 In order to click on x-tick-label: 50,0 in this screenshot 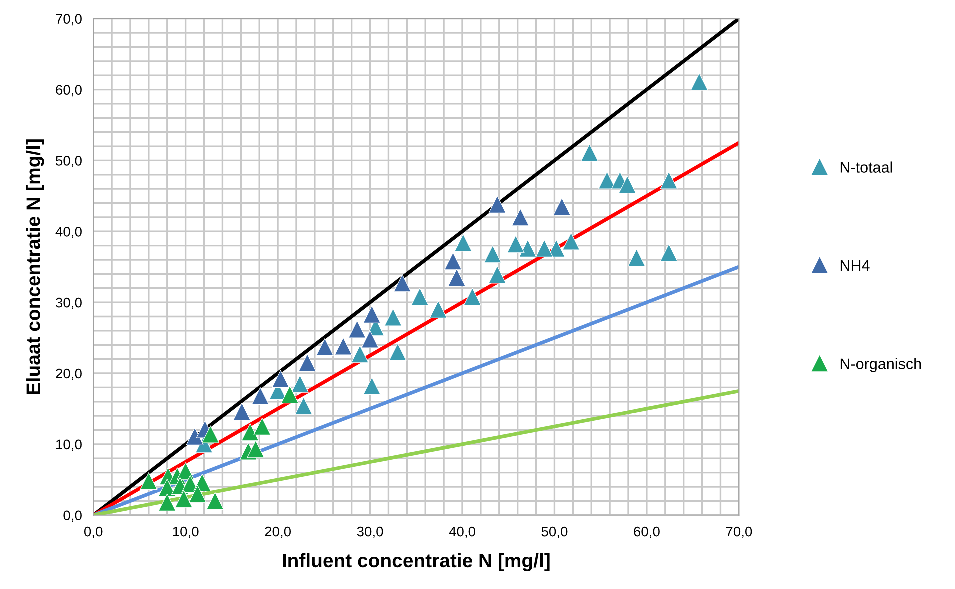, I will do `click(555, 532)`.